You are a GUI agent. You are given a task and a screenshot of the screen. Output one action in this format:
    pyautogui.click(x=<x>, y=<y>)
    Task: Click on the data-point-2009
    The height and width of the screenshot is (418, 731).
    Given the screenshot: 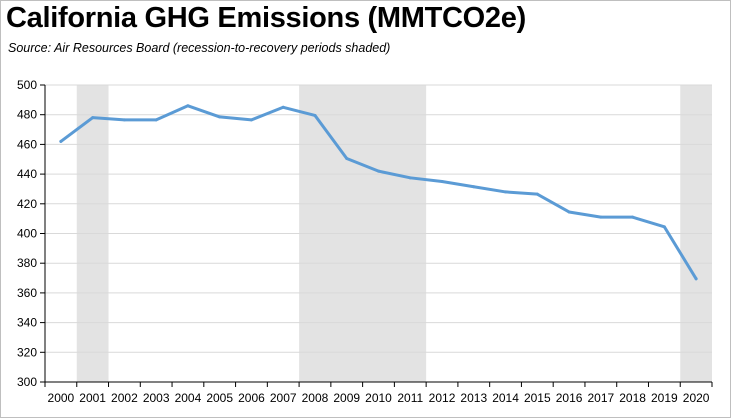 What is the action you would take?
    pyautogui.click(x=347, y=159)
    